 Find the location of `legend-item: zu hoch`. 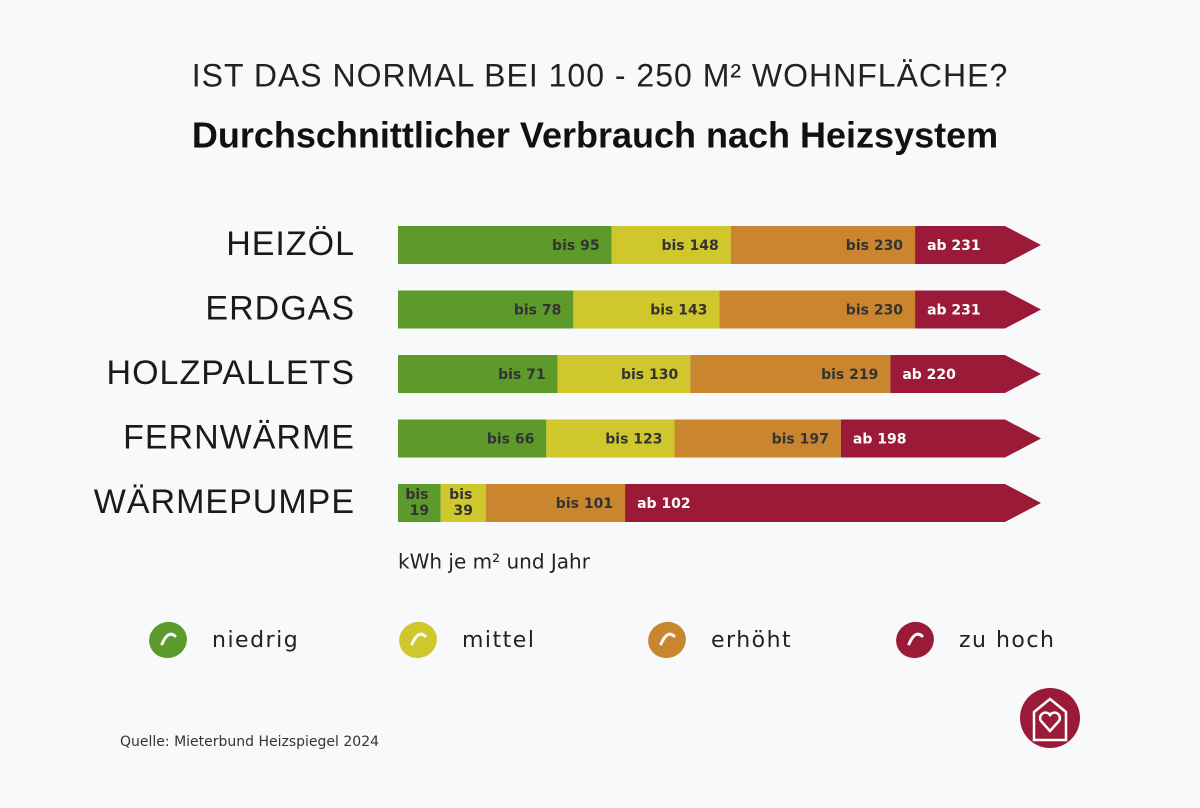

legend-item: zu hoch is located at coordinates (975, 640).